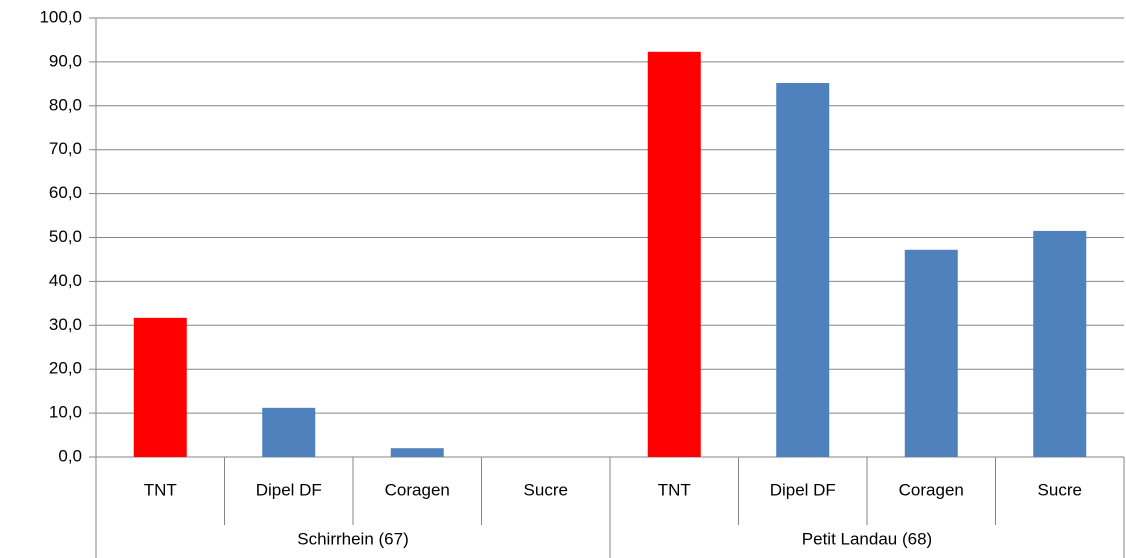 This screenshot has width=1126, height=558. I want to click on y-tick-label: 20,0, so click(65, 368).